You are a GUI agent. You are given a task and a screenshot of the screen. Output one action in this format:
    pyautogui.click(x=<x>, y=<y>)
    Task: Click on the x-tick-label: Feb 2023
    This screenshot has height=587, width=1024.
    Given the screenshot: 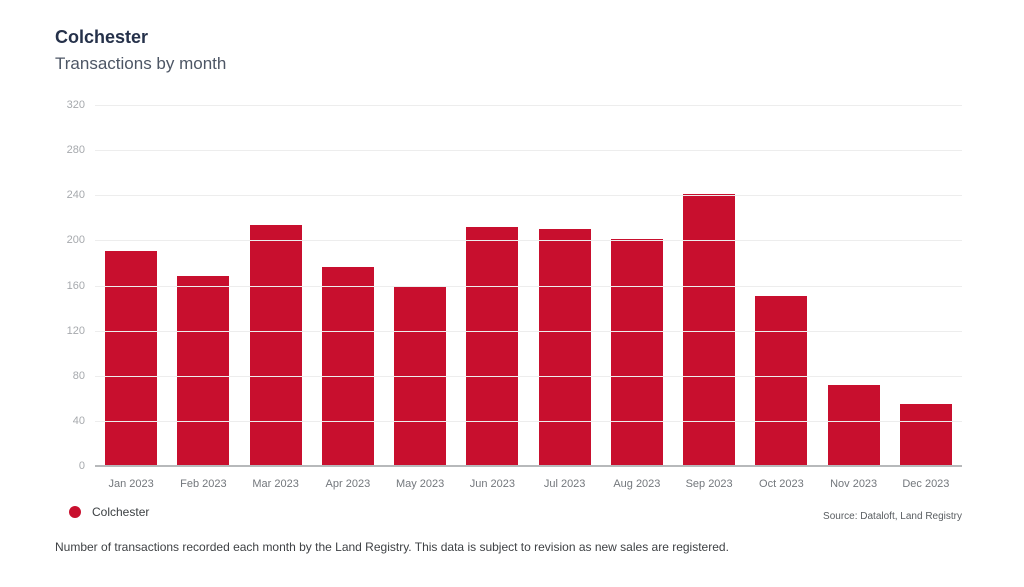 What is the action you would take?
    pyautogui.click(x=203, y=484)
    